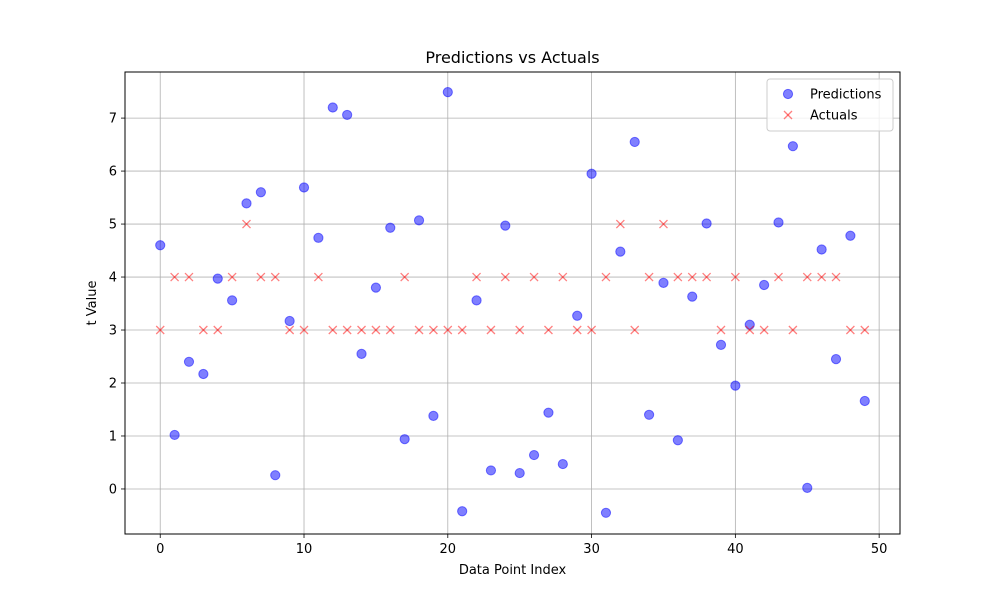 The image size is (1000, 600). What do you see at coordinates (834, 116) in the screenshot?
I see `legend-label-actuals: Actuals` at bounding box center [834, 116].